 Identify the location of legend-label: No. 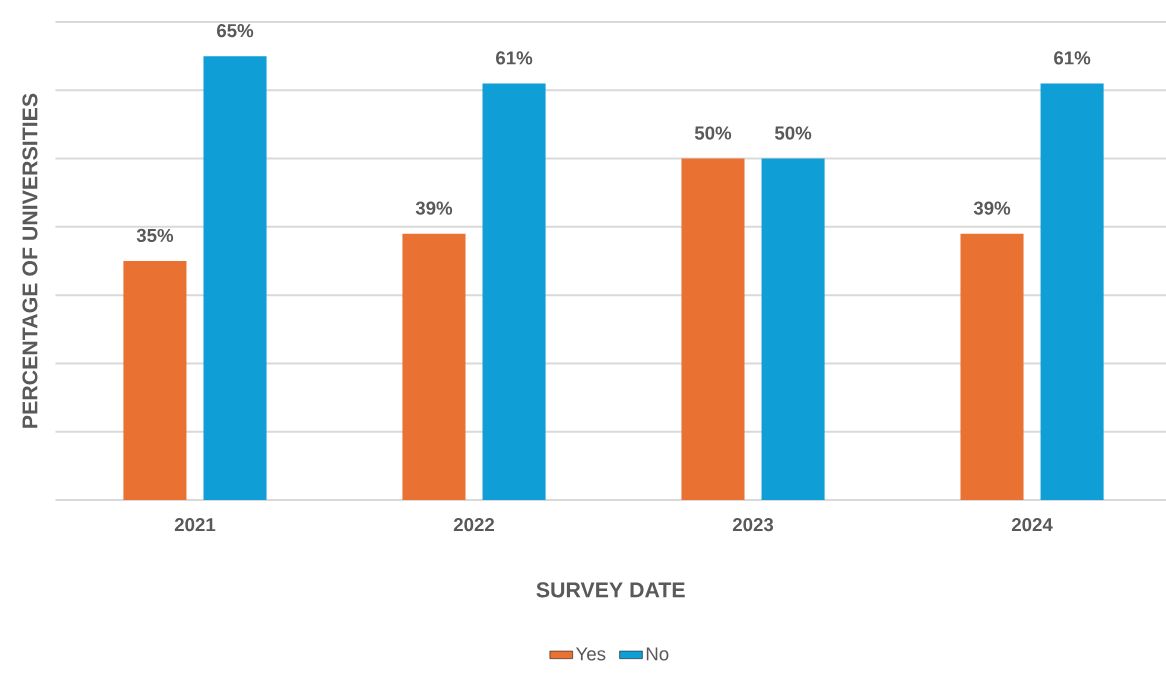
(657, 654).